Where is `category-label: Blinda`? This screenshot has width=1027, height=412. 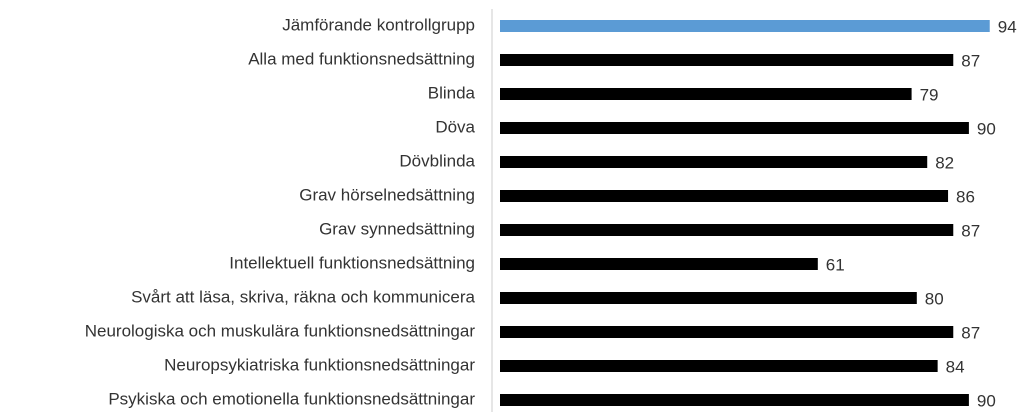
category-label: Blinda is located at coordinates (452, 92).